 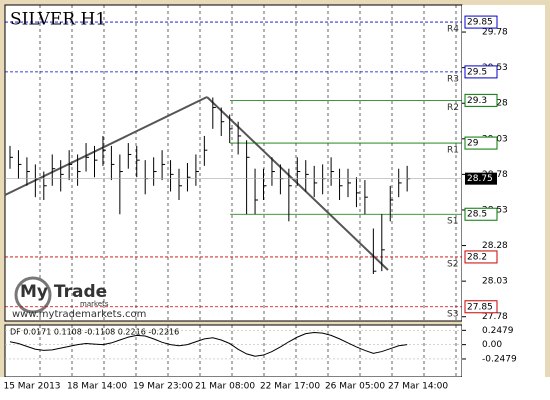 What do you see at coordinates (452, 314) in the screenshot?
I see `level-name: S3` at bounding box center [452, 314].